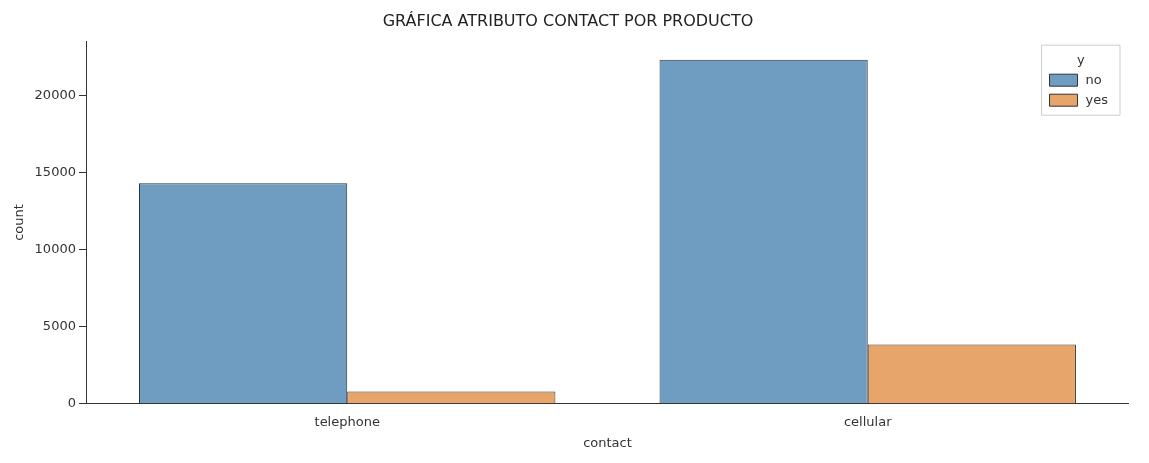  Describe the element at coordinates (607, 442) in the screenshot. I see `x-axis-title: contact` at that location.